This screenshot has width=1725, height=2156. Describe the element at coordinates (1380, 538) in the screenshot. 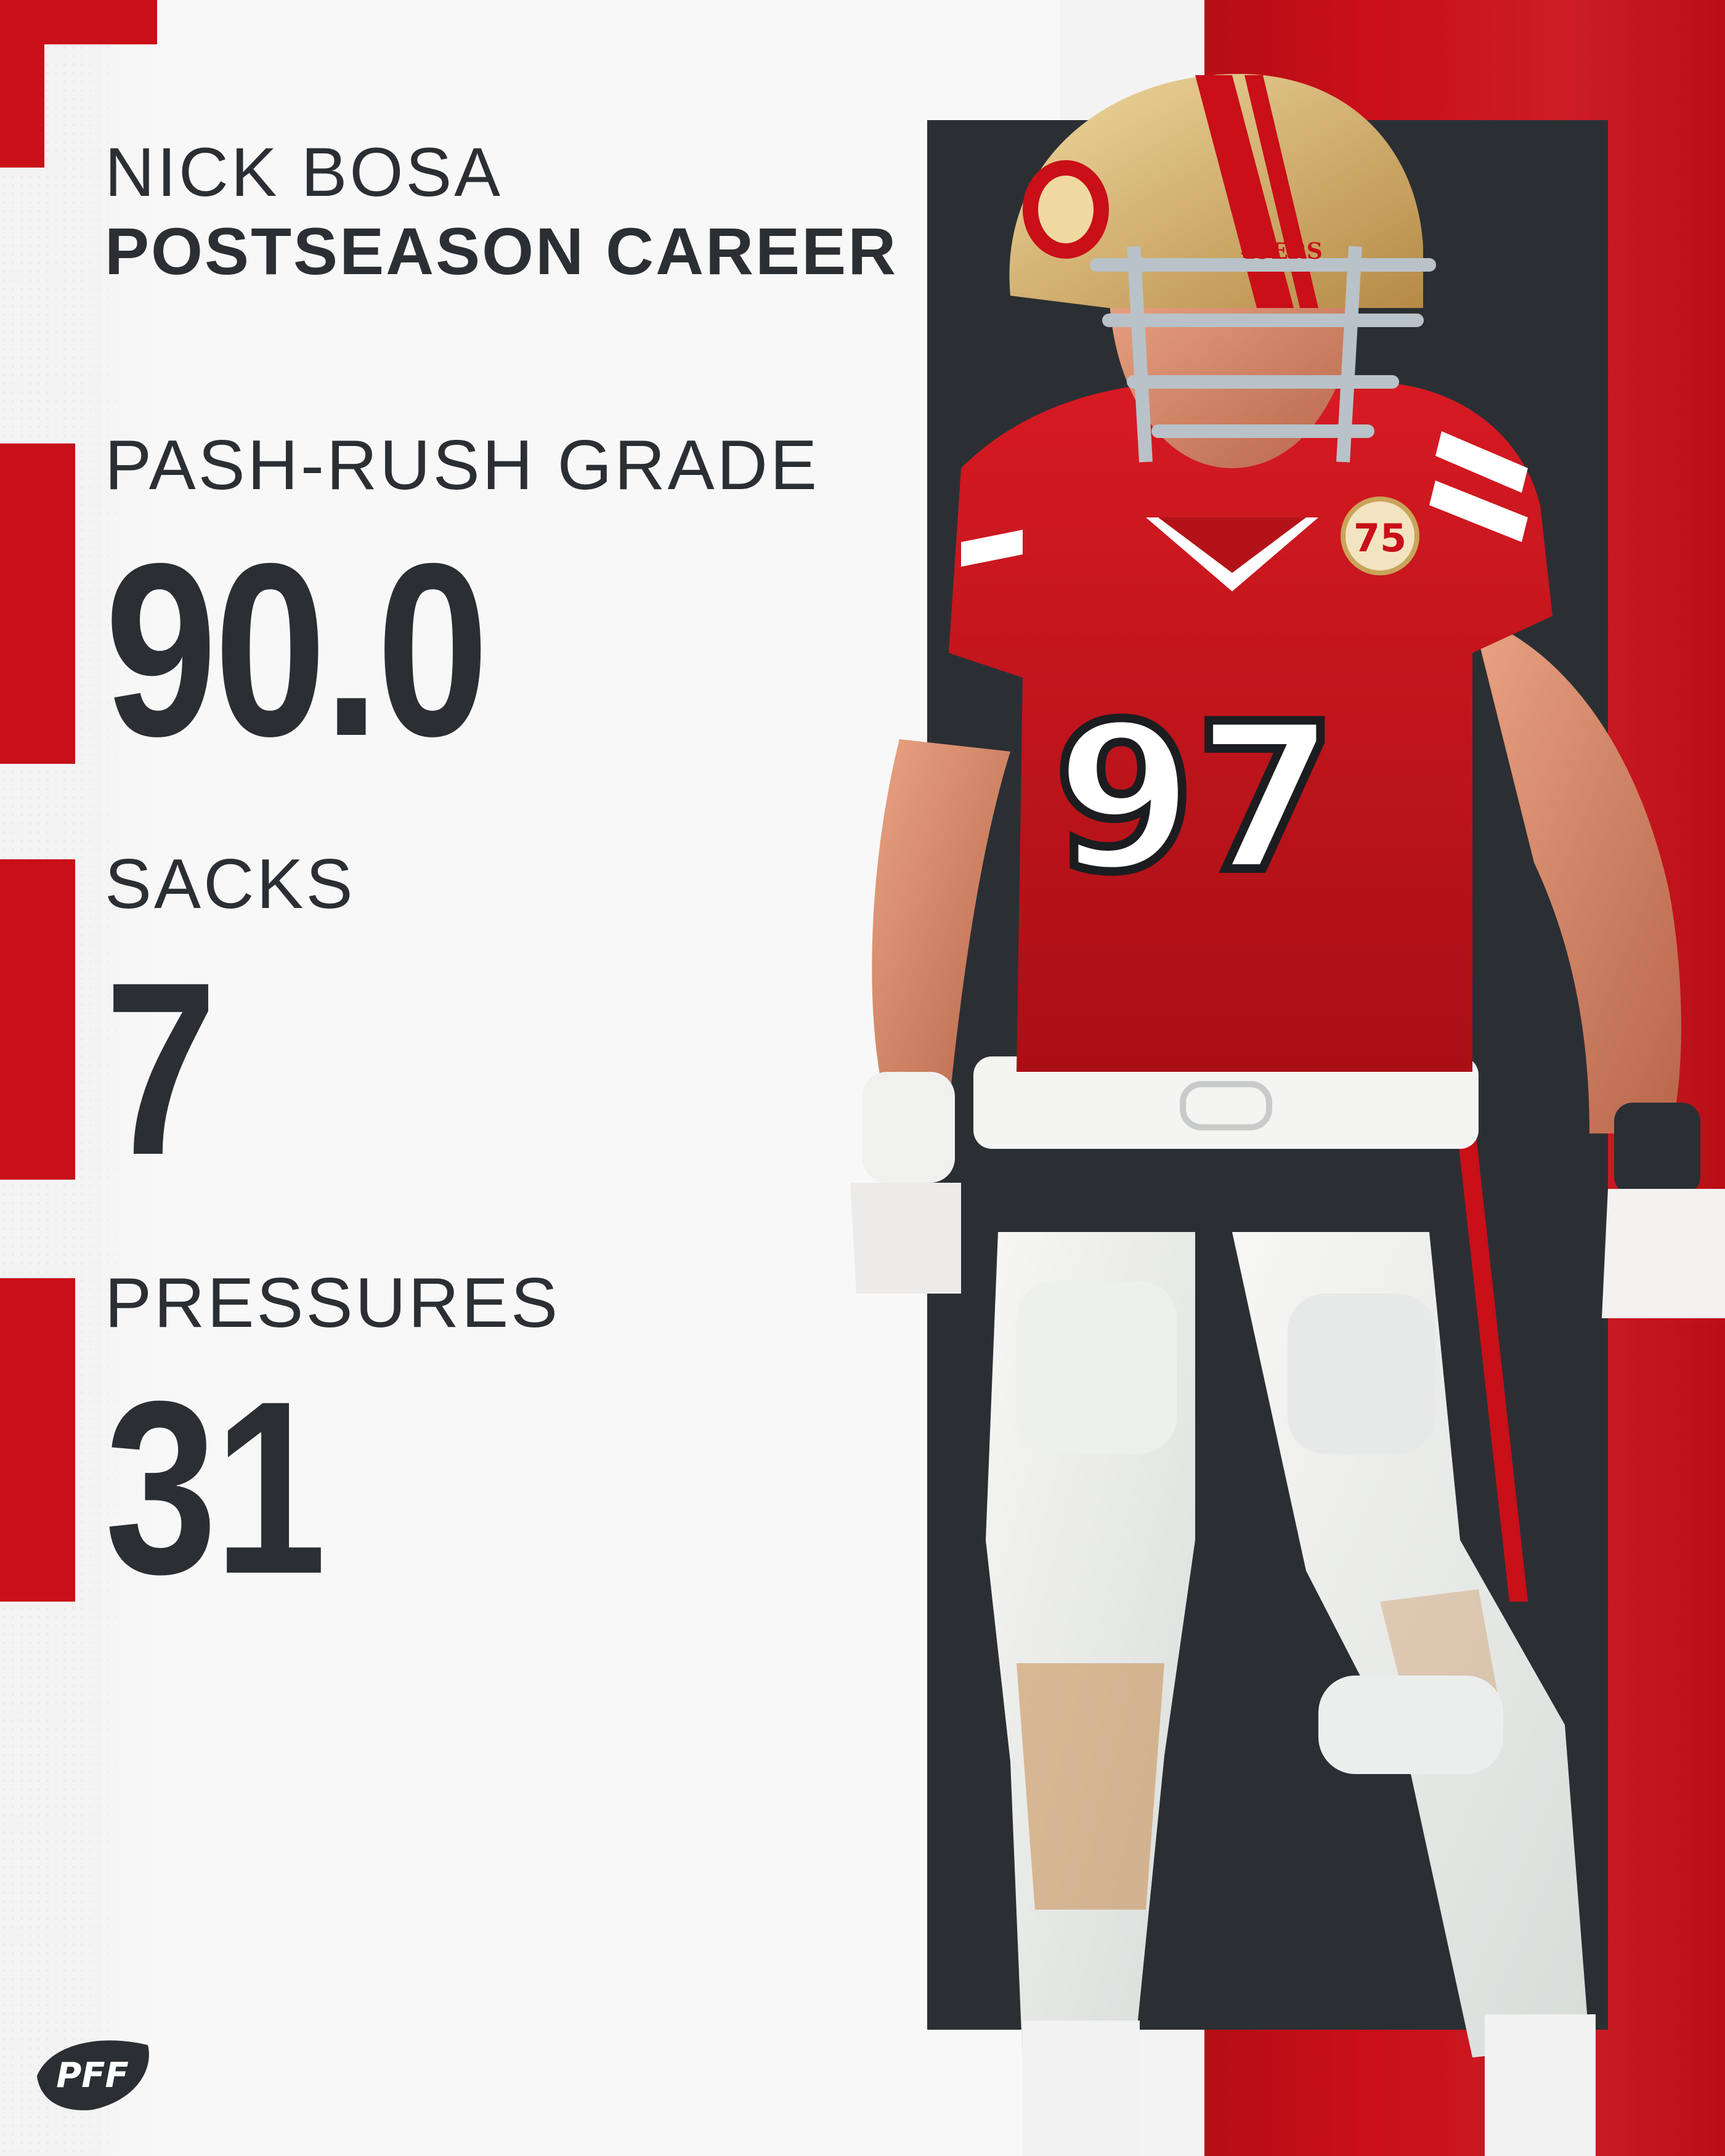

I see `anniversary-patch-text: 75` at that location.